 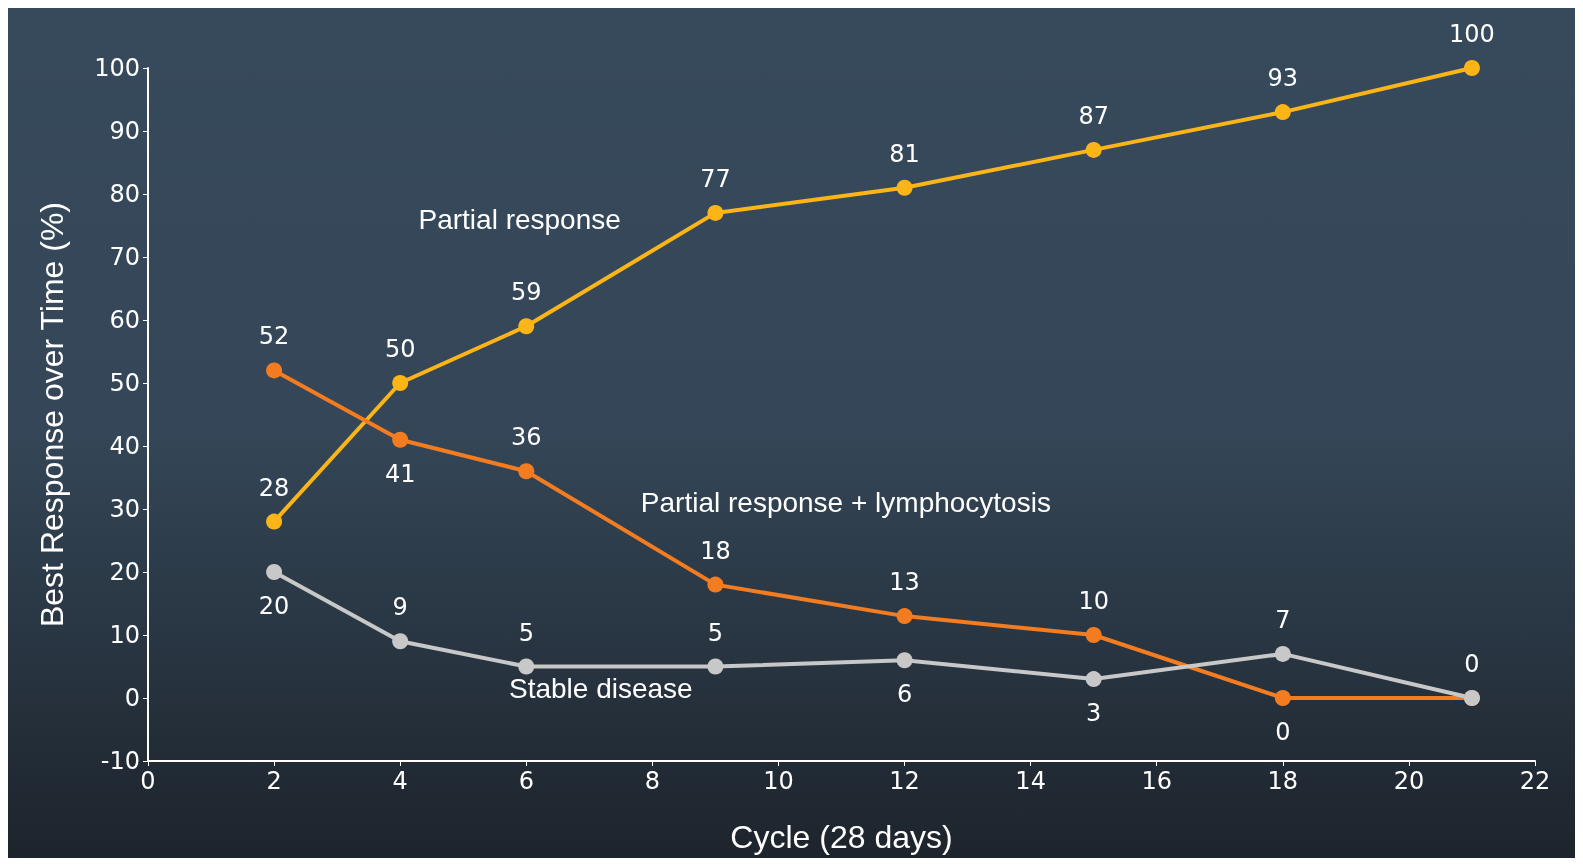 I want to click on data-label: 10, so click(x=1093, y=601).